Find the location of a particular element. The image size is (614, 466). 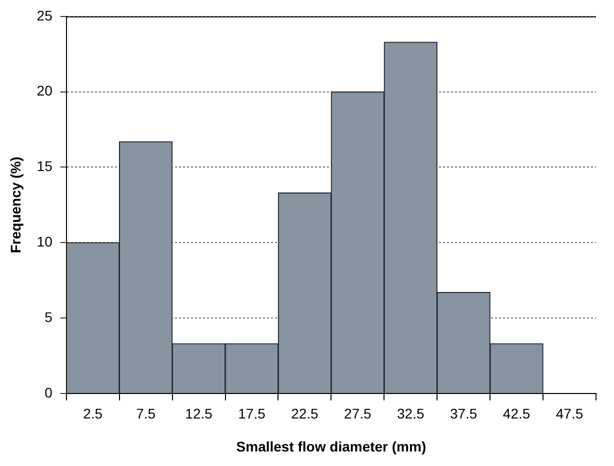

x-tick-label: 47.5 is located at coordinates (570, 414).